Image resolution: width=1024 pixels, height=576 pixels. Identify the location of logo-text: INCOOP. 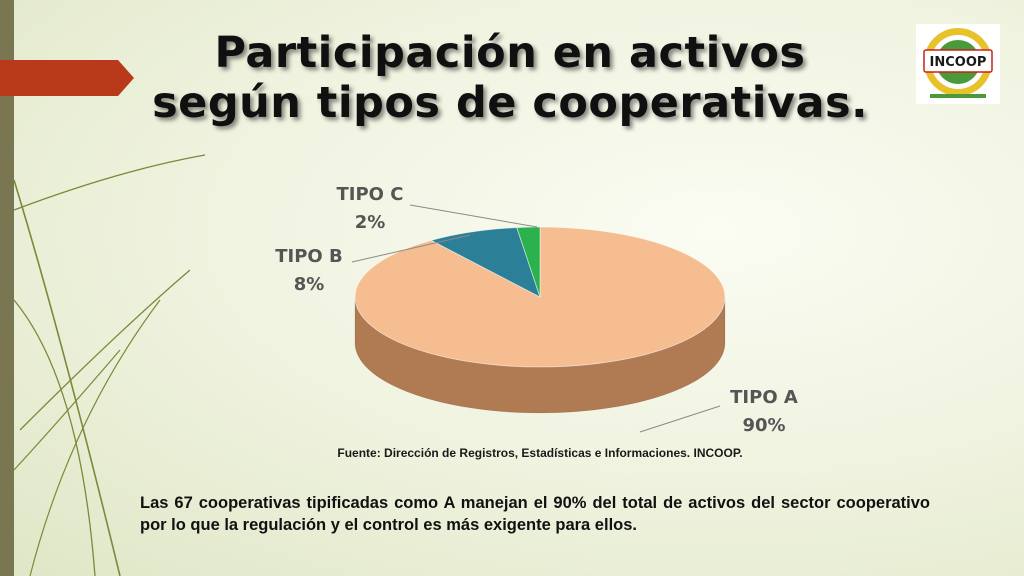
(958, 62).